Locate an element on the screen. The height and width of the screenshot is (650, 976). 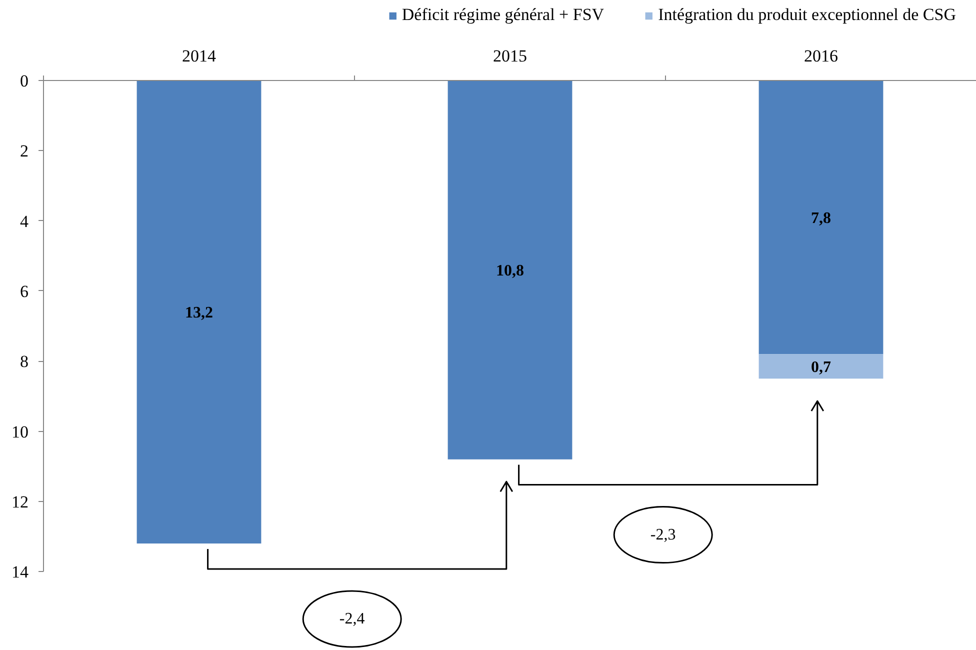
legend-label: Déficit régime général + FSV is located at coordinates (503, 15).